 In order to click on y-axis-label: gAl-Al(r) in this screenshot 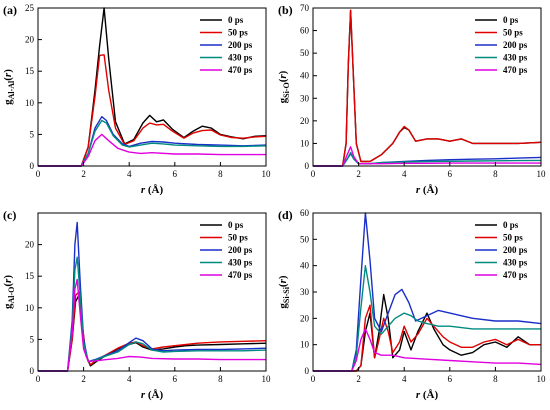, I will do `click(9, 87)`.